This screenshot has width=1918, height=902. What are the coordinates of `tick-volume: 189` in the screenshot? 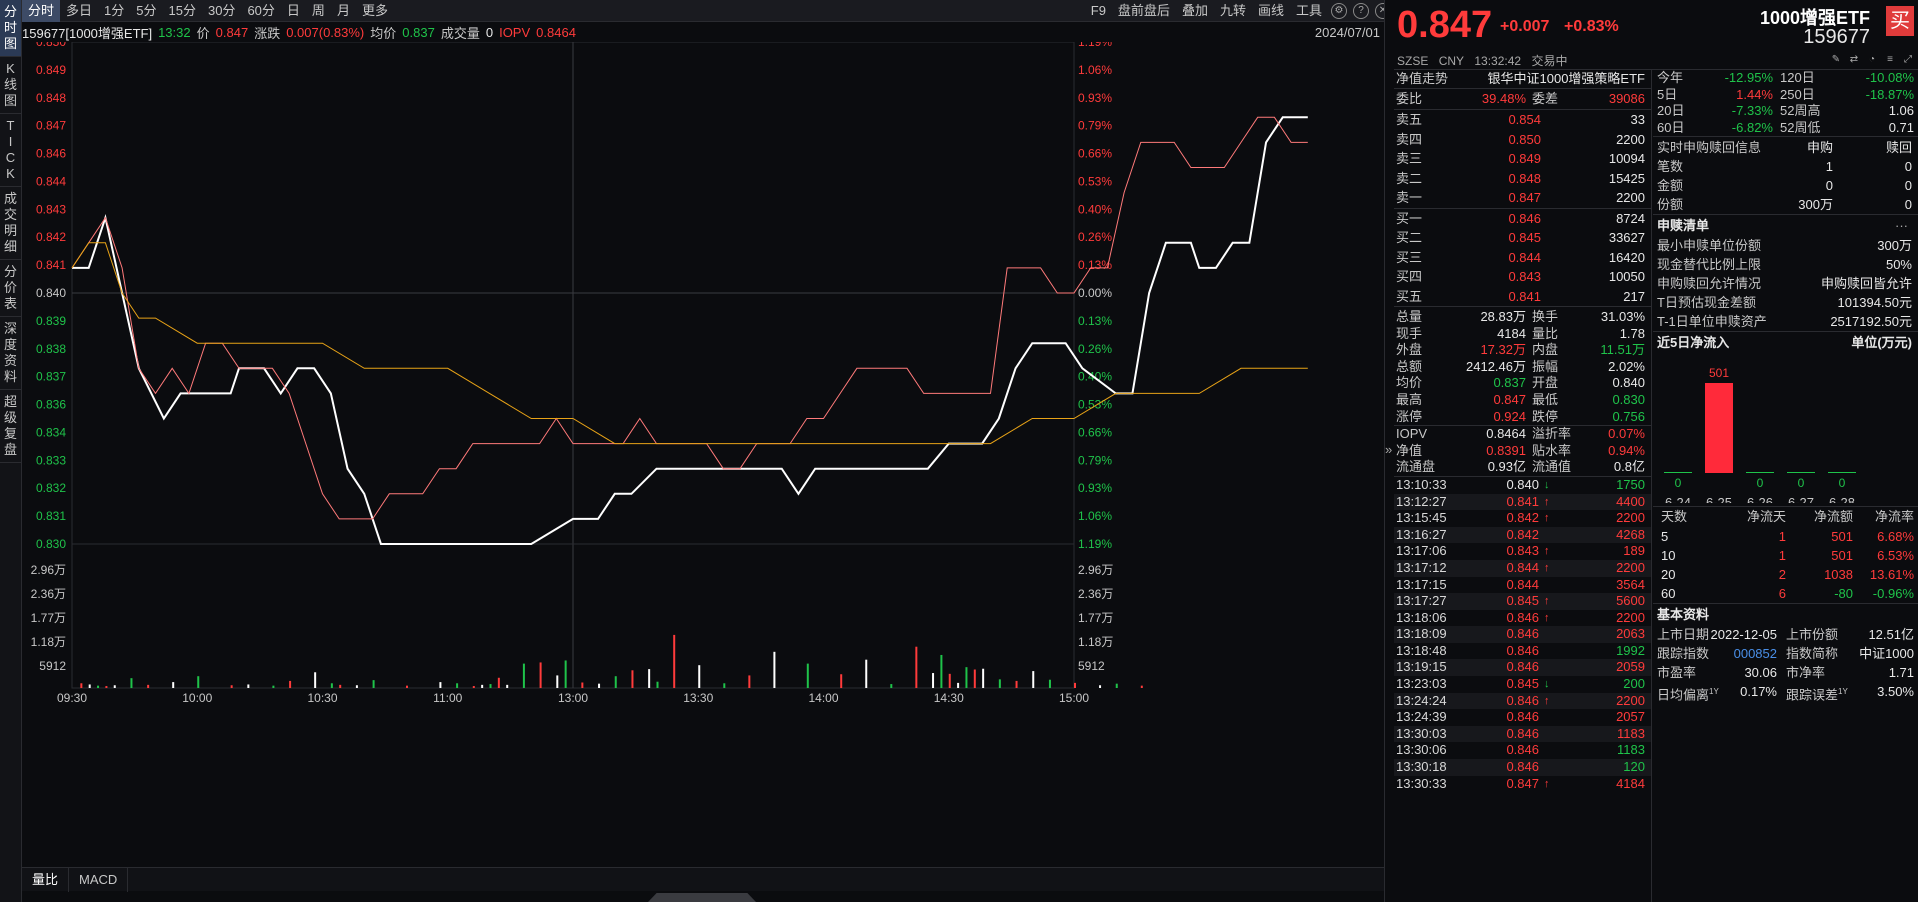 It's located at (1634, 551).